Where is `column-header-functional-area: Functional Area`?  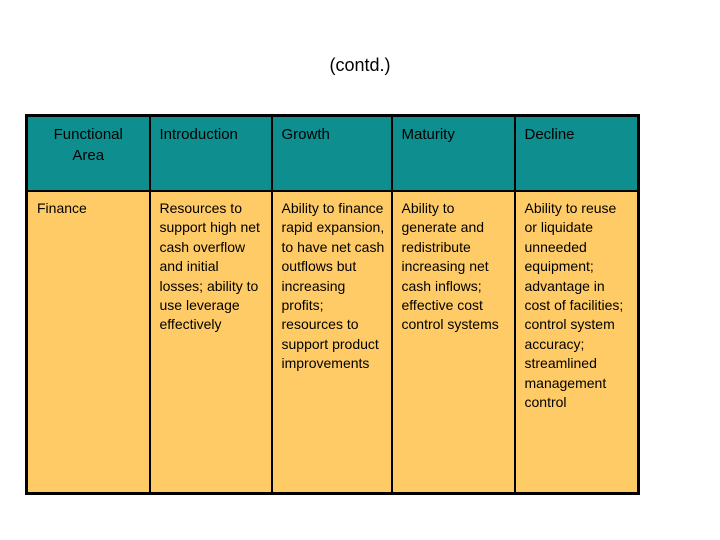 column-header-functional-area: Functional Area is located at coordinates (88, 153).